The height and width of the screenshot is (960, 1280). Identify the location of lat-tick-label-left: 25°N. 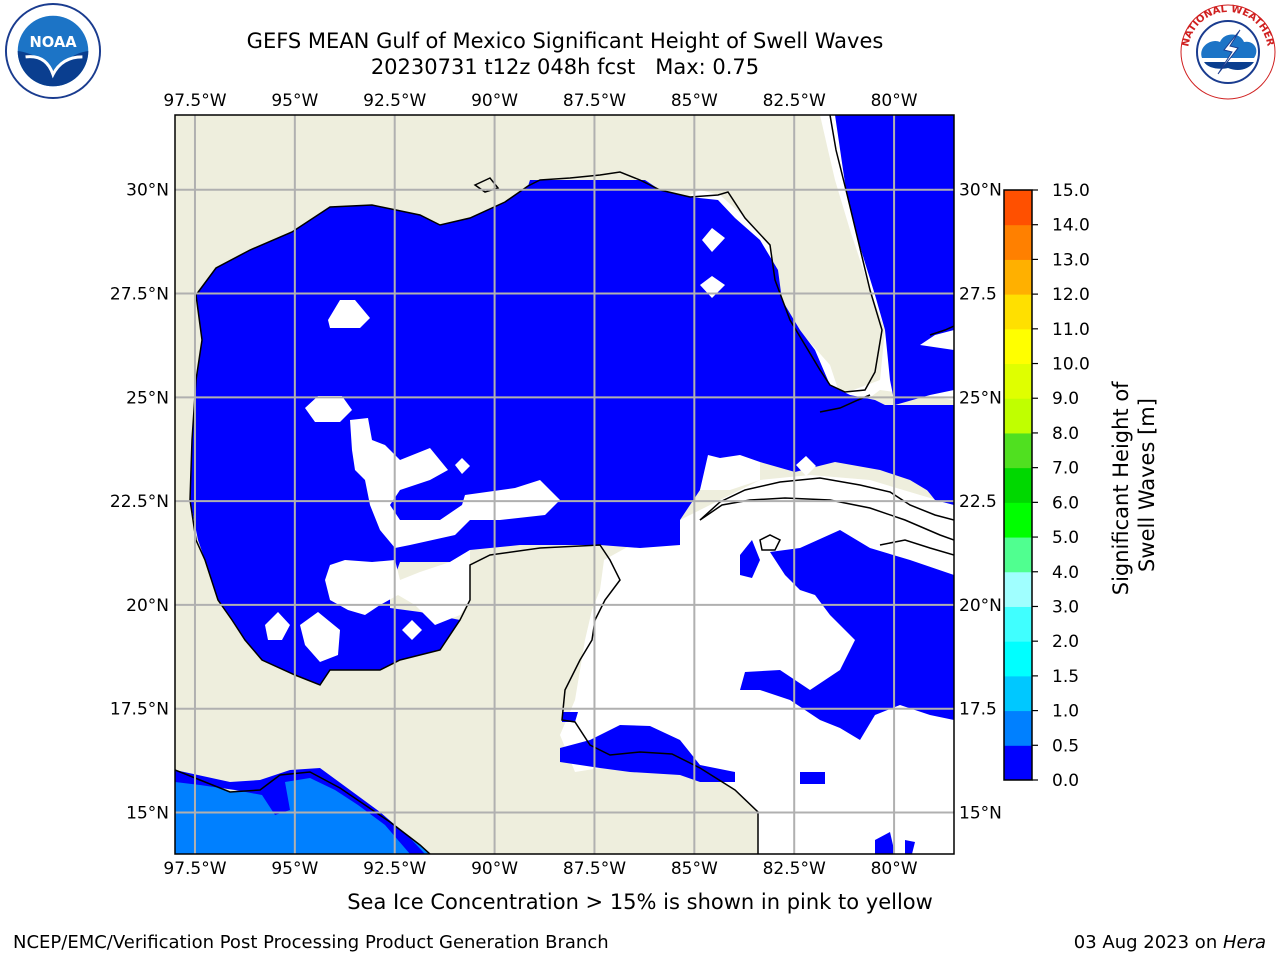
(147, 398).